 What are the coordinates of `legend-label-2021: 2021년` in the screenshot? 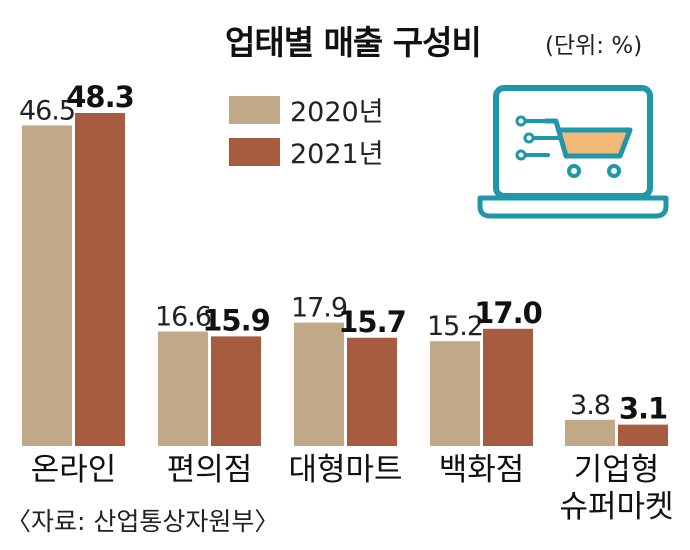 It's located at (337, 154).